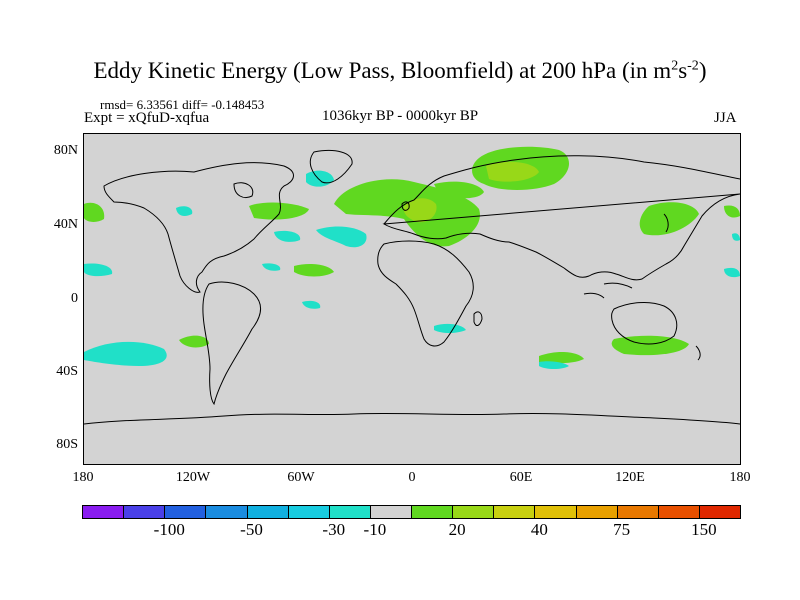  I want to click on colorbar, so click(411, 512).